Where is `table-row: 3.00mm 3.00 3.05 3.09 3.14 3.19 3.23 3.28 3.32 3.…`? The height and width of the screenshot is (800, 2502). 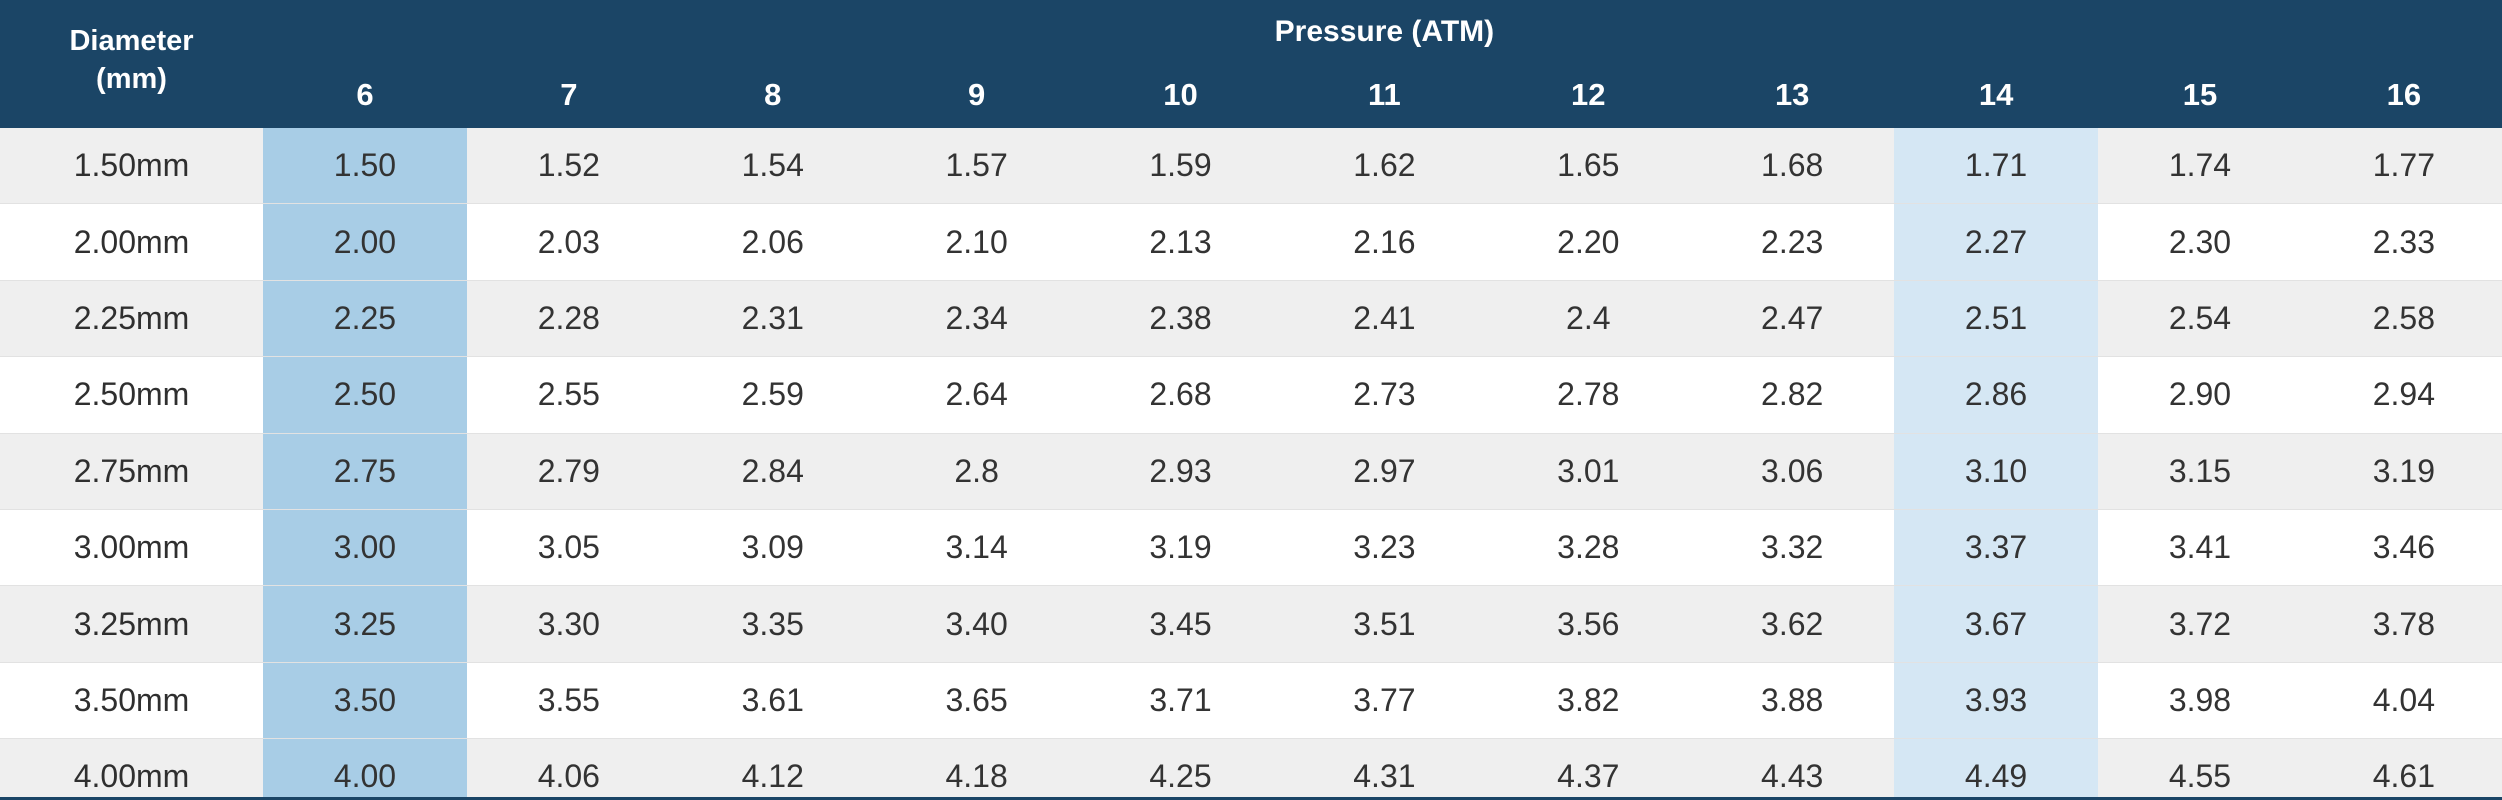
table-row: 3.00mm 3.00 3.05 3.09 3.14 3.19 3.23 3.28 3.32 3.… is located at coordinates (1251, 548).